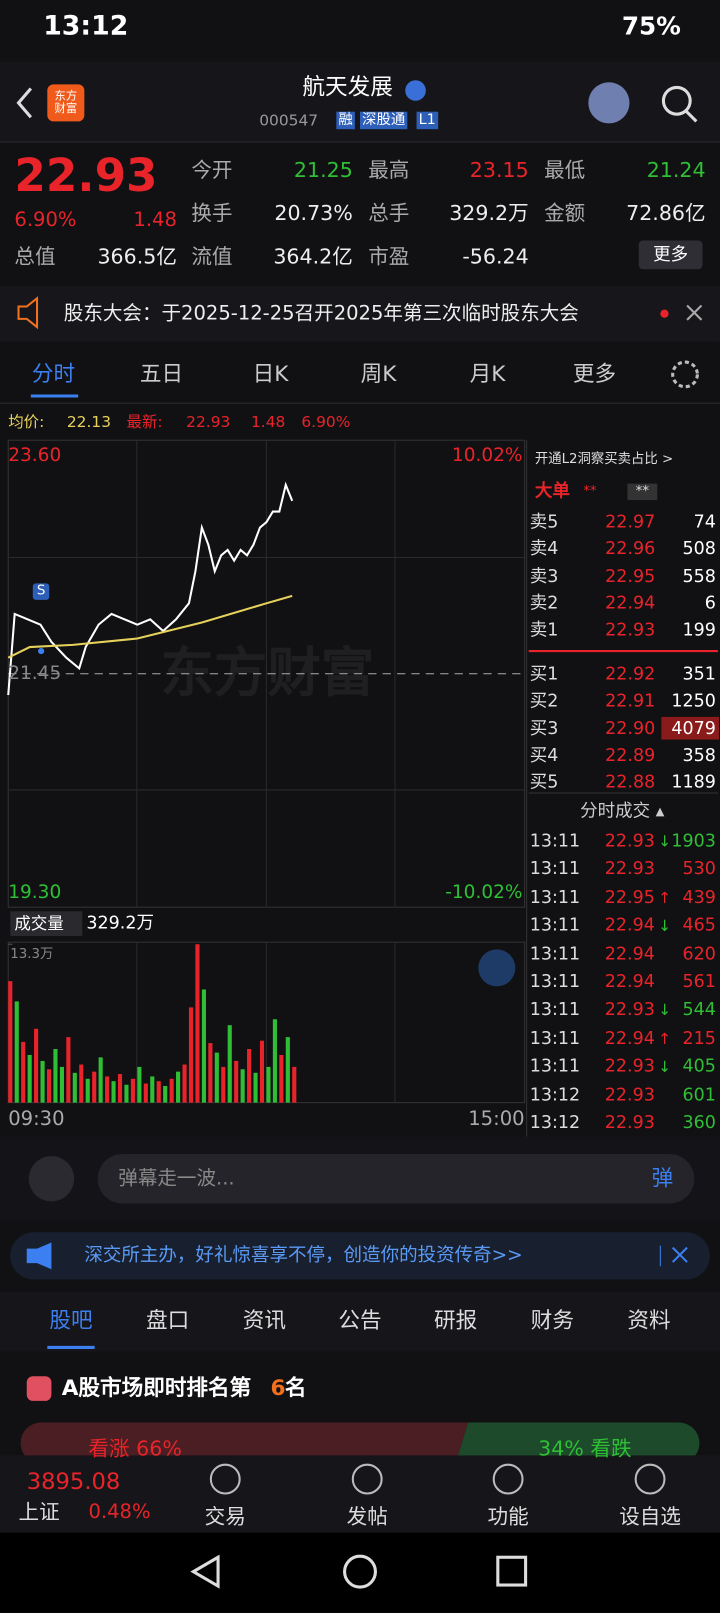 Image resolution: width=720 pixels, height=1613 pixels. Describe the element at coordinates (487, 374) in the screenshot. I see `tab: 月K` at that location.